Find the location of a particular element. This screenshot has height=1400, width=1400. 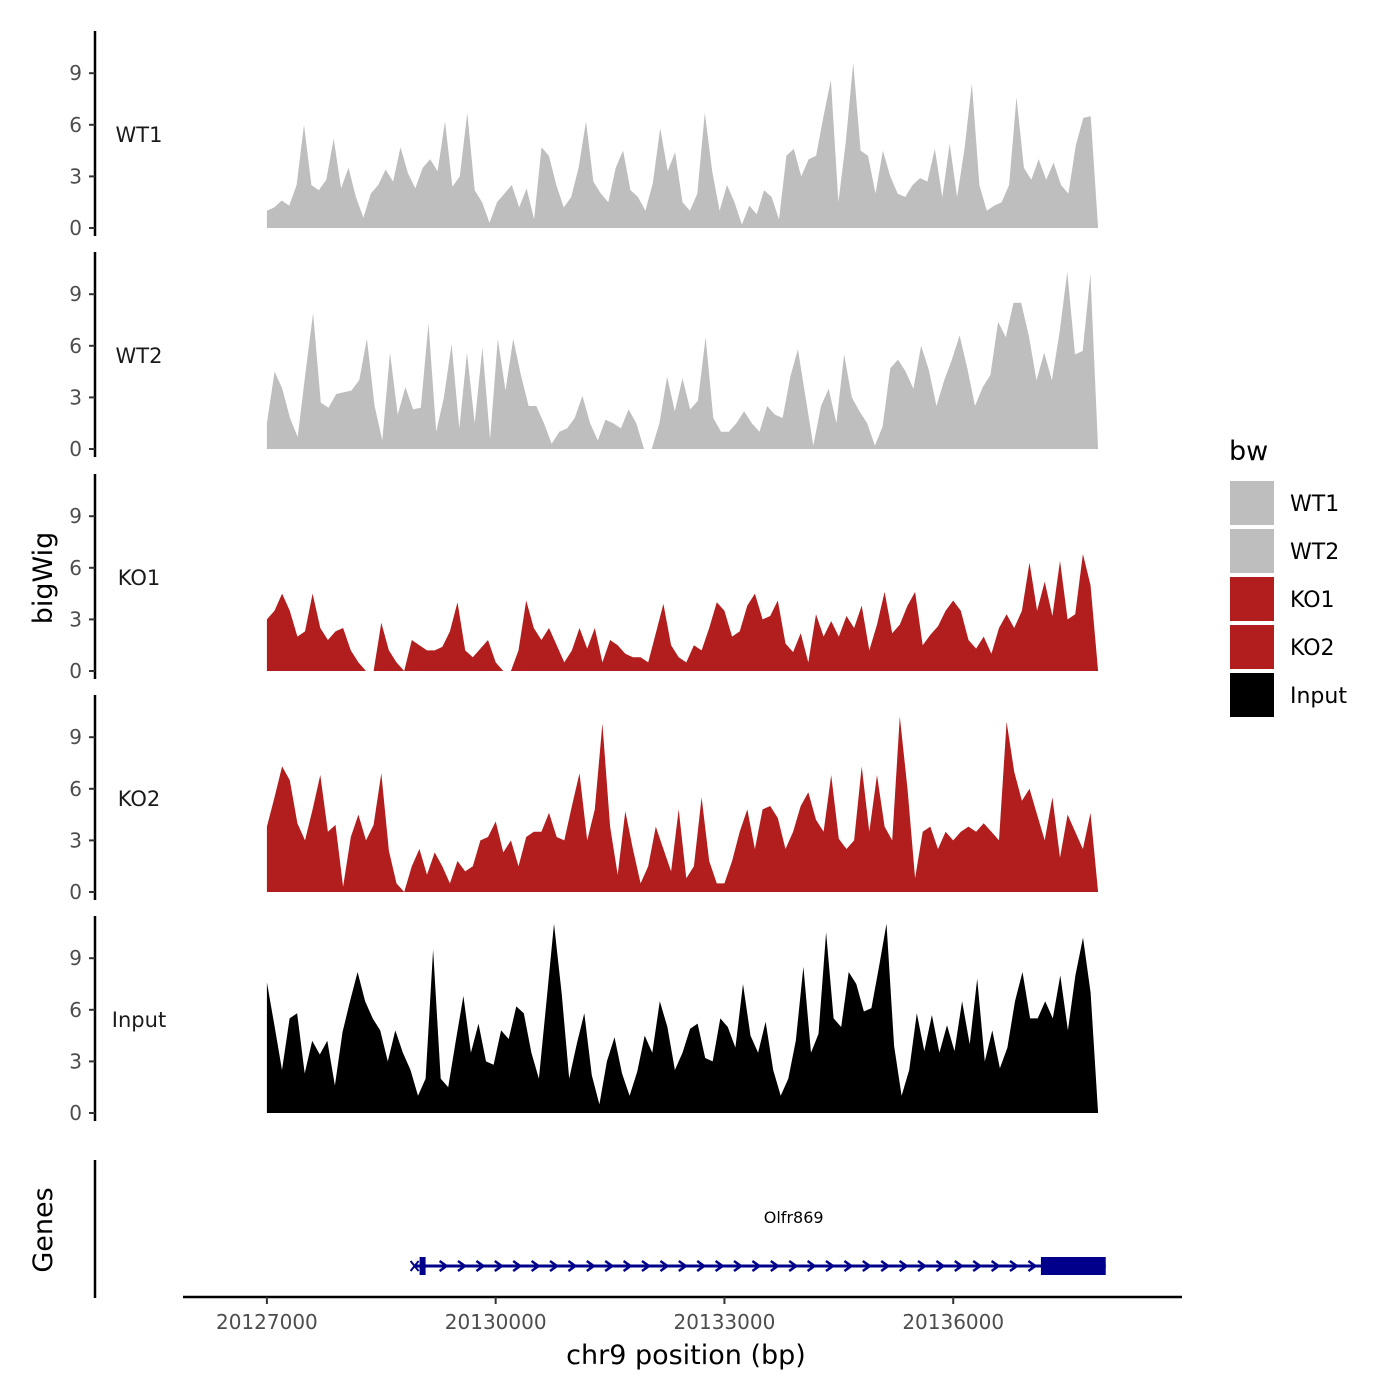

area-ko1 is located at coordinates (682, 612).